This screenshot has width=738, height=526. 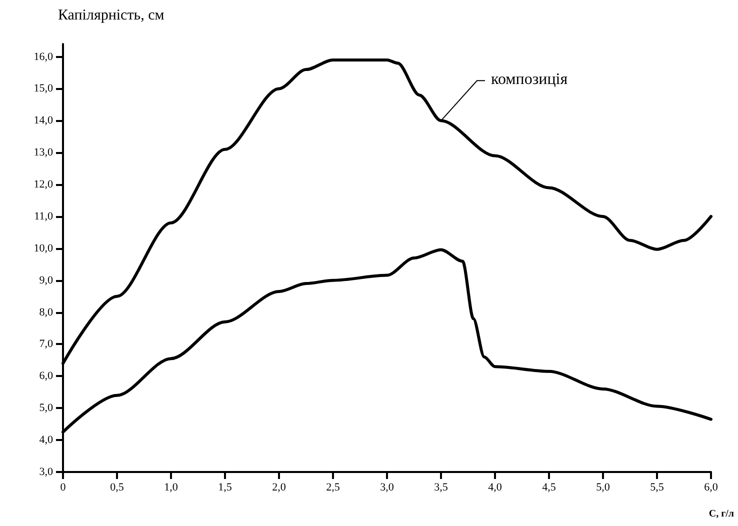 I want to click on x-tick-label: 6,0, so click(x=711, y=488).